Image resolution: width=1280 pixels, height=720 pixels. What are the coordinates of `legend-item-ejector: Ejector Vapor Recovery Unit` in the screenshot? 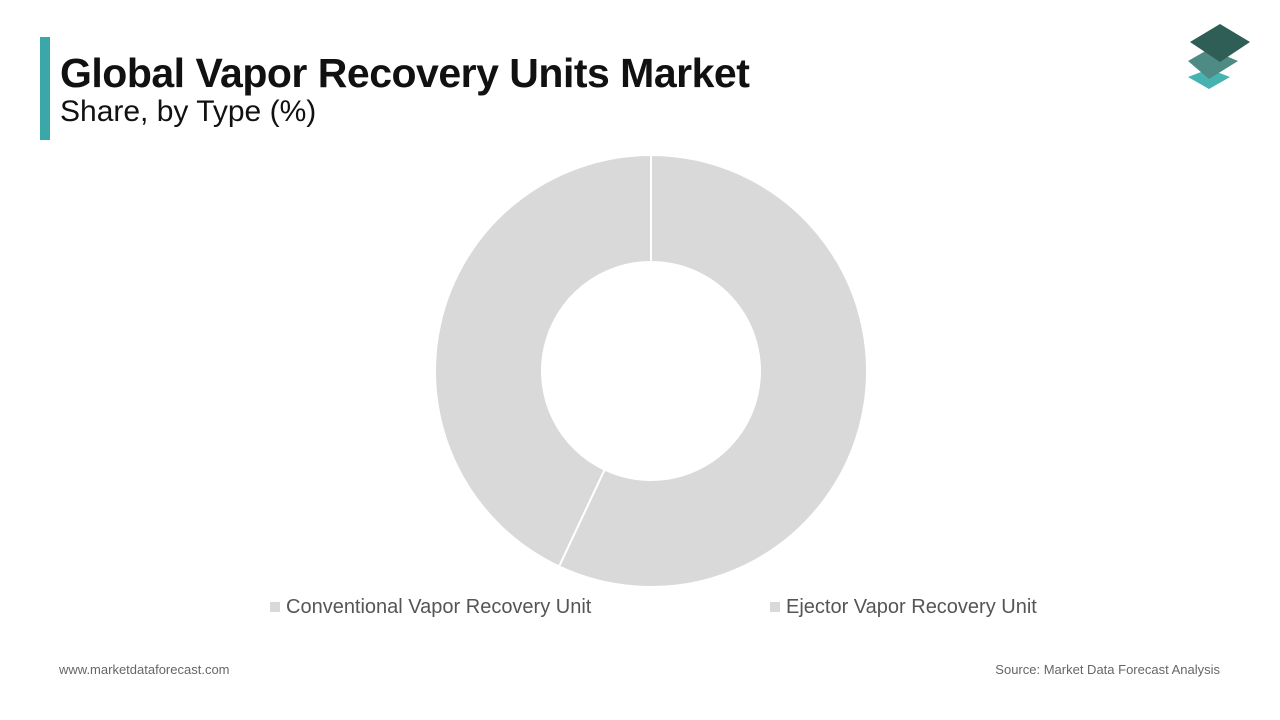 It's located at (903, 607).